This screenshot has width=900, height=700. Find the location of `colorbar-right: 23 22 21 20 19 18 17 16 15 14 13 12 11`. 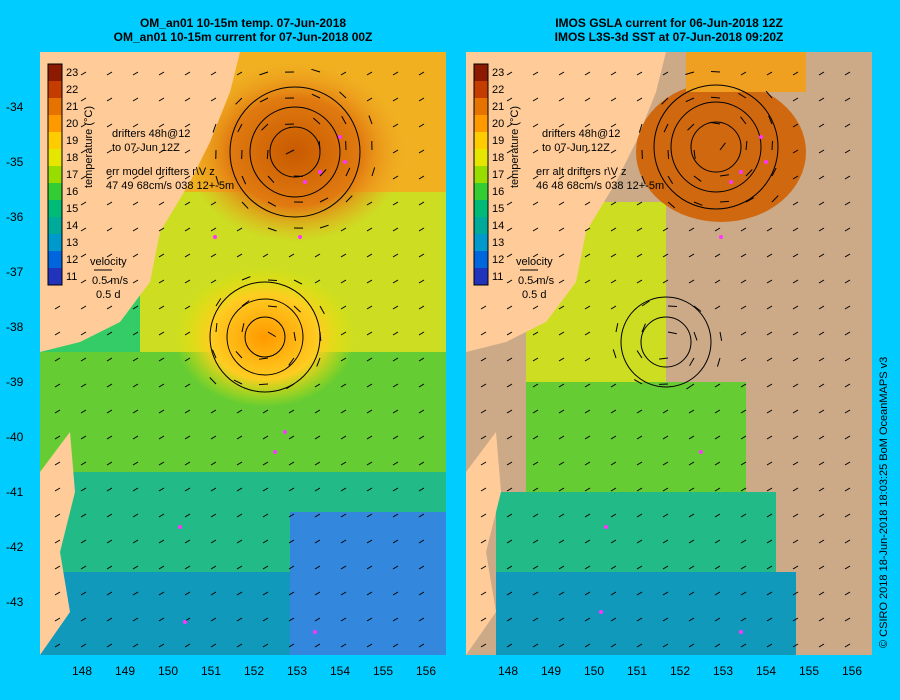

colorbar-right: 23 22 21 20 19 18 17 16 15 14 13 12 11 is located at coordinates (488, 174).